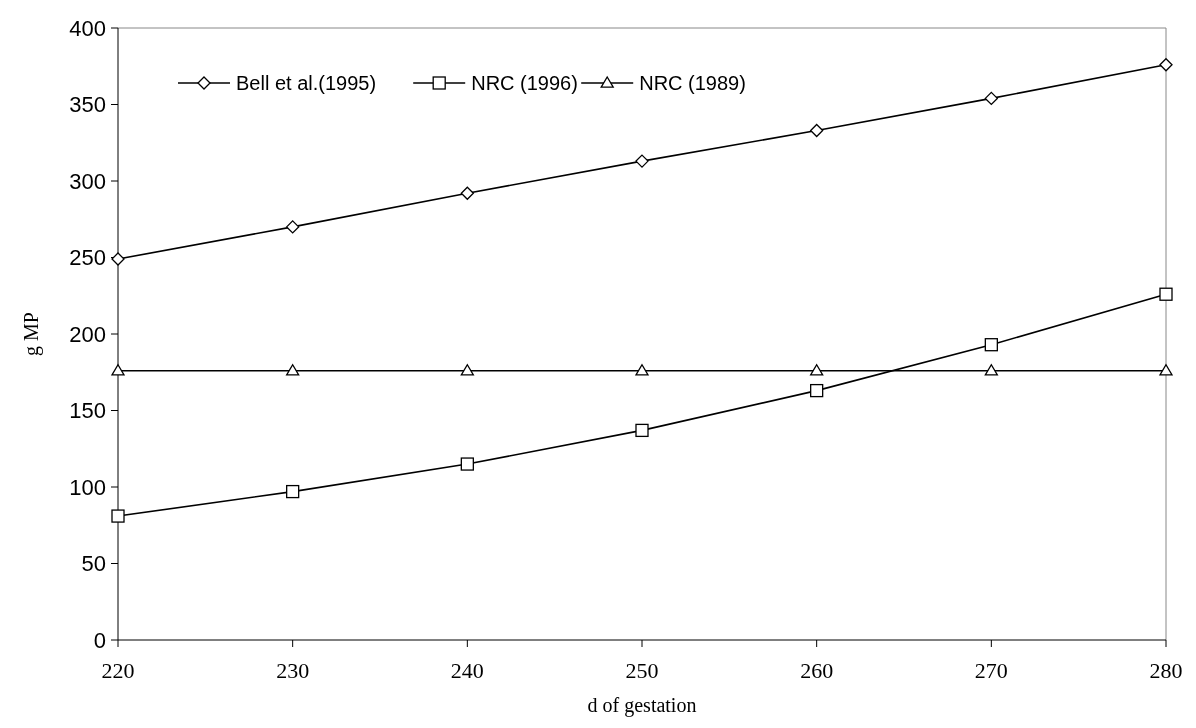 Image resolution: width=1196 pixels, height=728 pixels. I want to click on y-tick-label: 350, so click(87, 105).